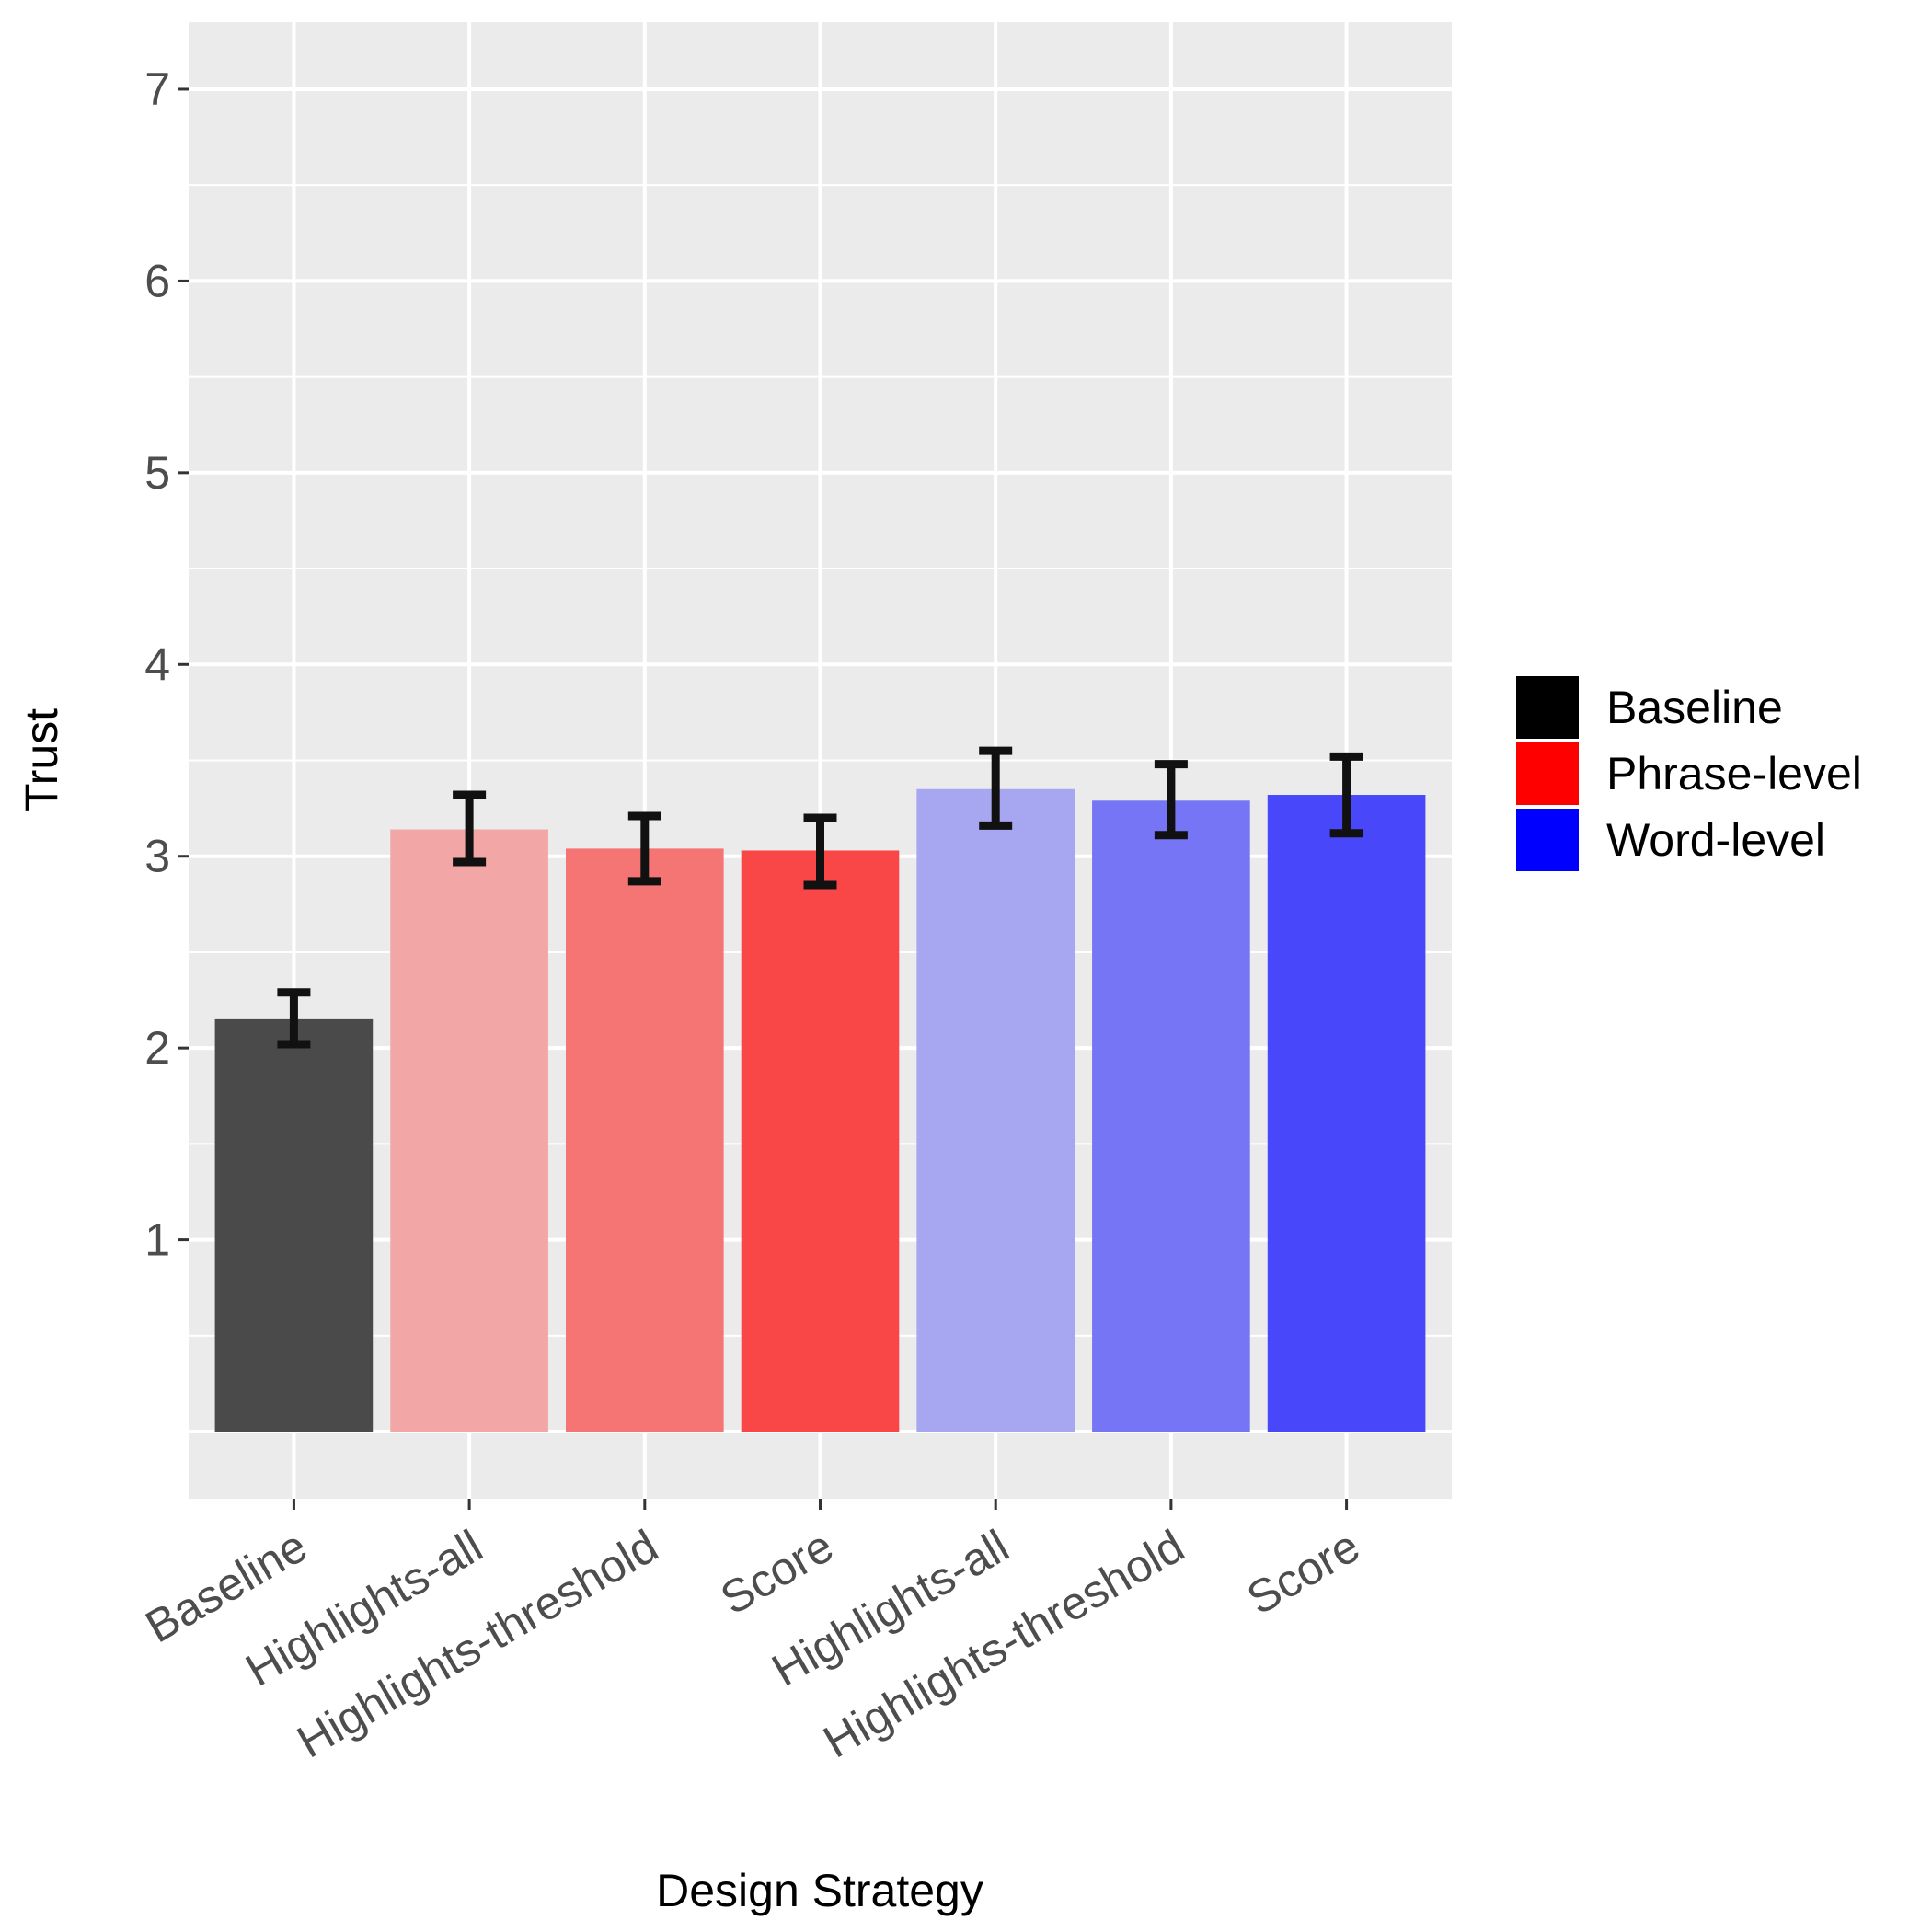 The image size is (1932, 1932). Describe the element at coordinates (1715, 840) in the screenshot. I see `legend-label: Word-level` at that location.